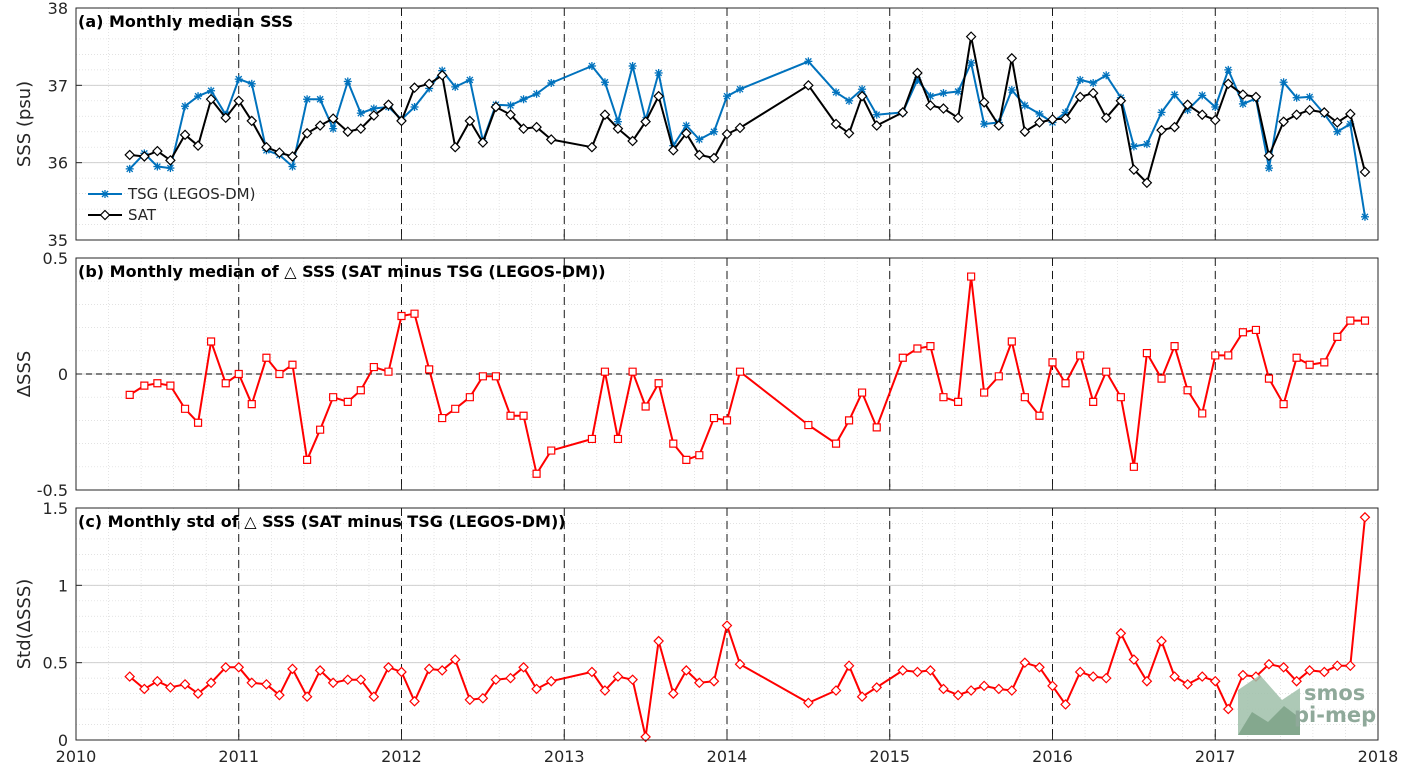  Describe the element at coordinates (727, 756) in the screenshot. I see `x-tick-label: 2014` at that location.